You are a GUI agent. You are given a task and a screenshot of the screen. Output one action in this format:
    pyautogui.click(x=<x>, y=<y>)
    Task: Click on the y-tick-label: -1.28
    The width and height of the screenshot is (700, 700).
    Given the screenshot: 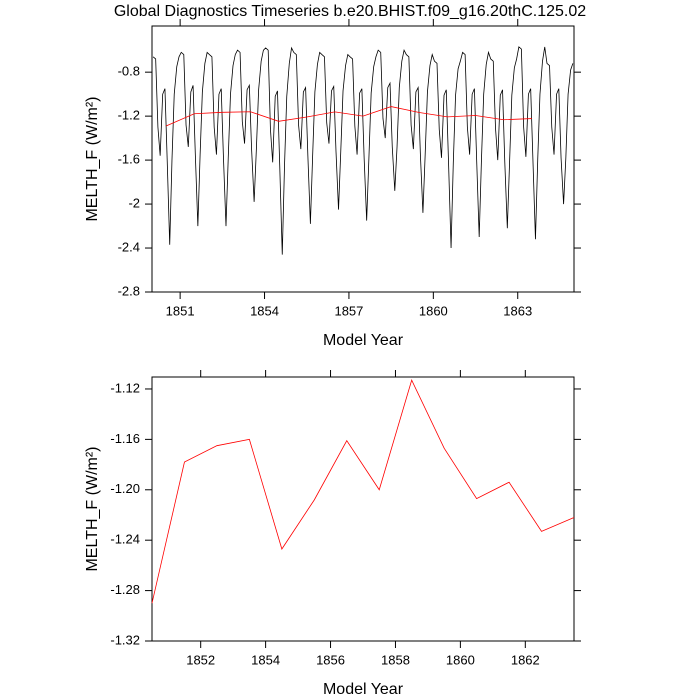 What is the action you would take?
    pyautogui.click(x=125, y=589)
    